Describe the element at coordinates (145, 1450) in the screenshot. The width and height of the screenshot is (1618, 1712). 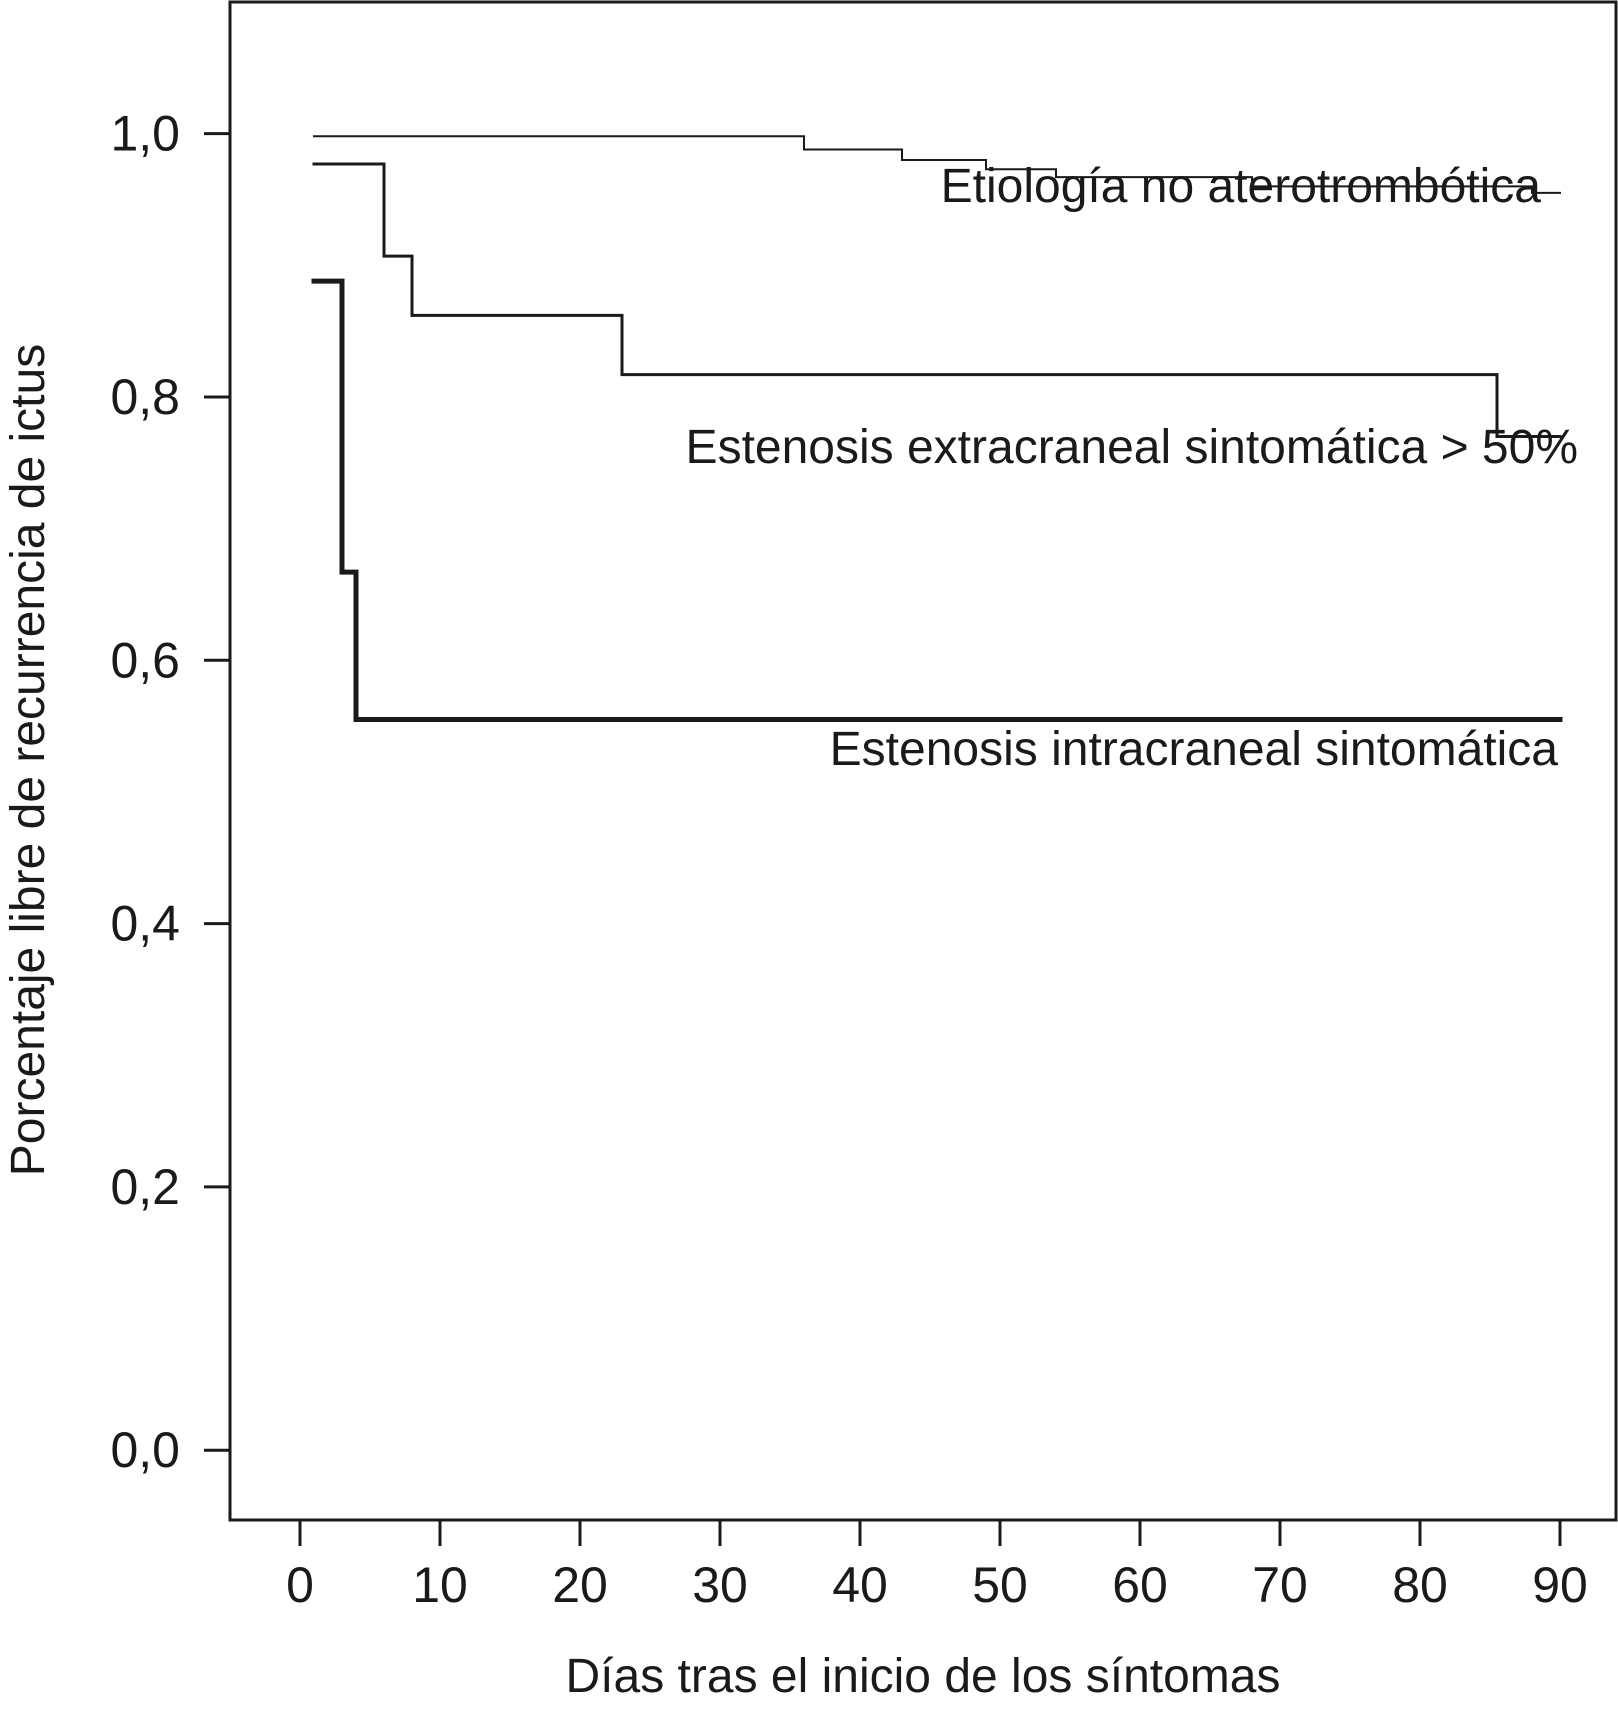
I see `y-tick-label-0: 0,0` at that location.